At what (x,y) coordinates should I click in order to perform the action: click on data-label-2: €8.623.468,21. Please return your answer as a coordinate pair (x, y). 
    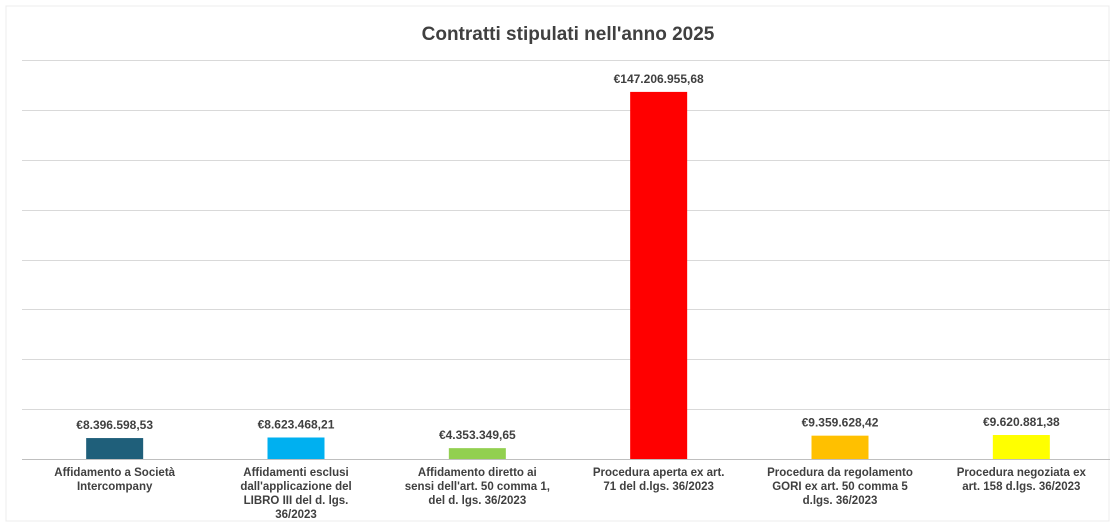
    Looking at the image, I should click on (296, 424).